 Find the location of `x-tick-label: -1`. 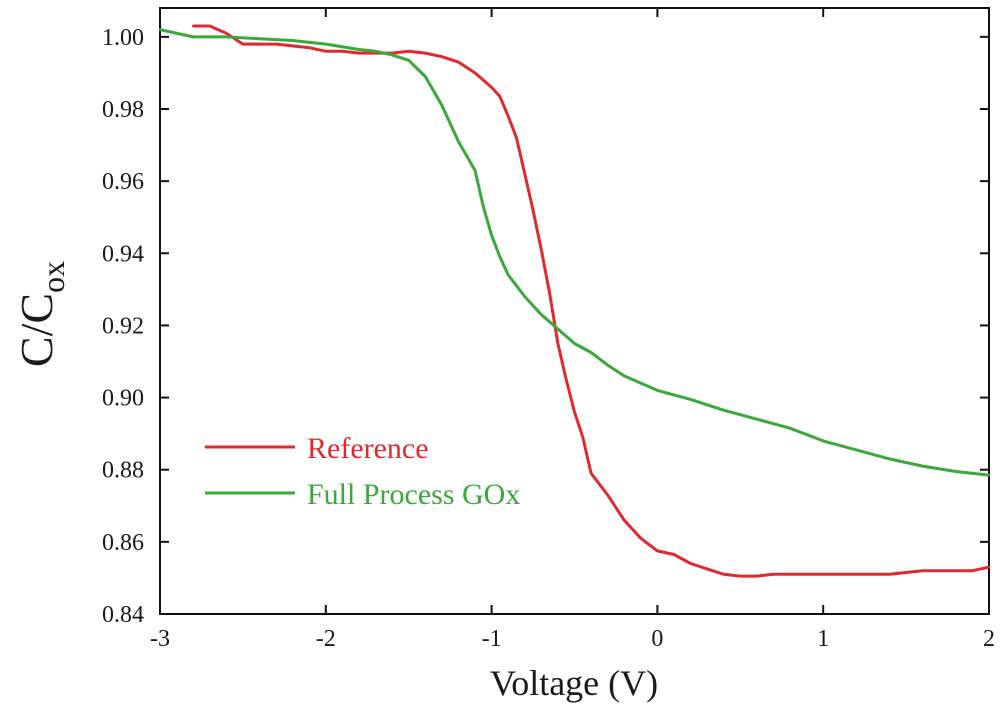

x-tick-label: -1 is located at coordinates (492, 639).